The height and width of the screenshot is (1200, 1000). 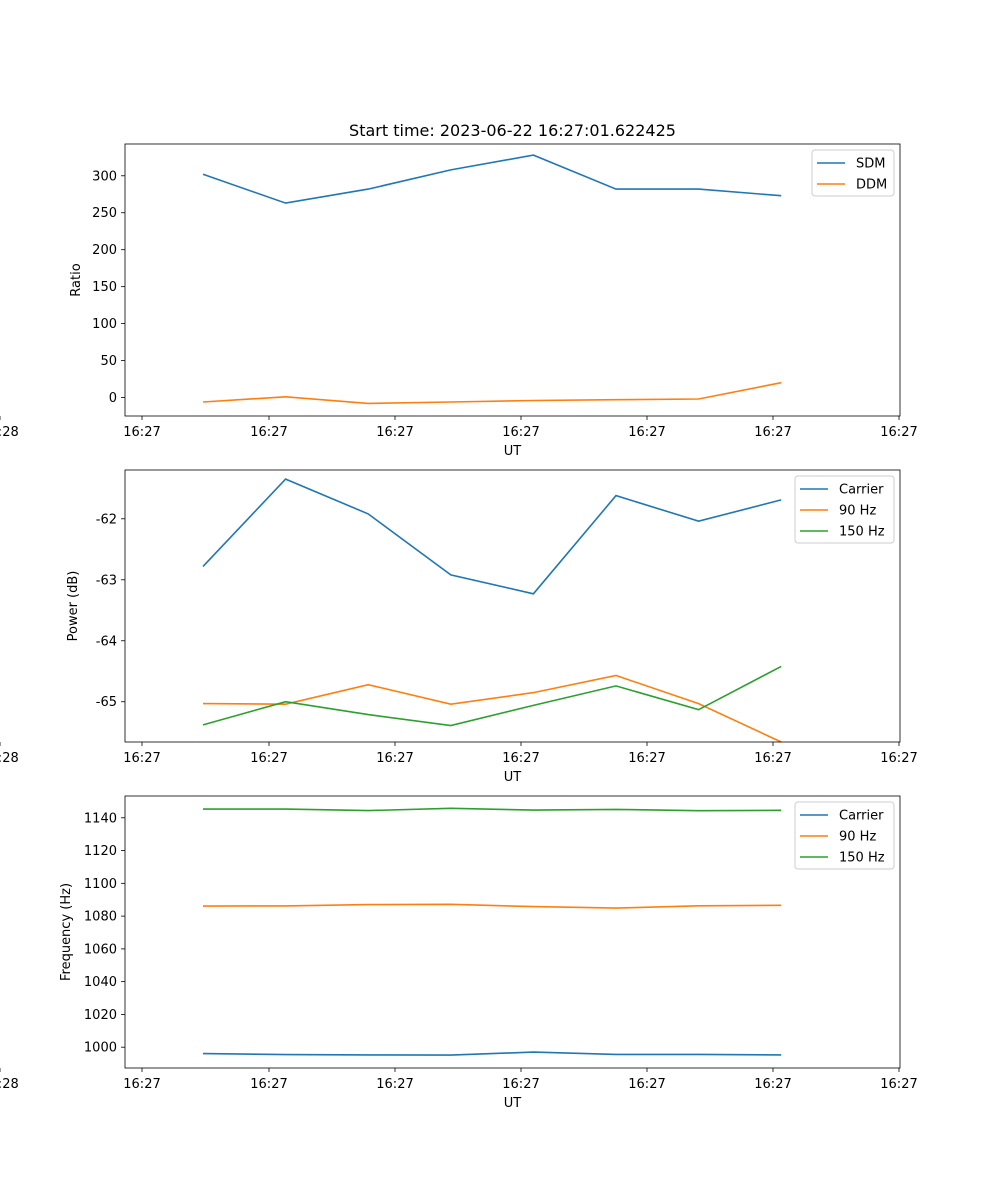 I want to click on frequency-y-tick-label: 1040, so click(x=100, y=982).